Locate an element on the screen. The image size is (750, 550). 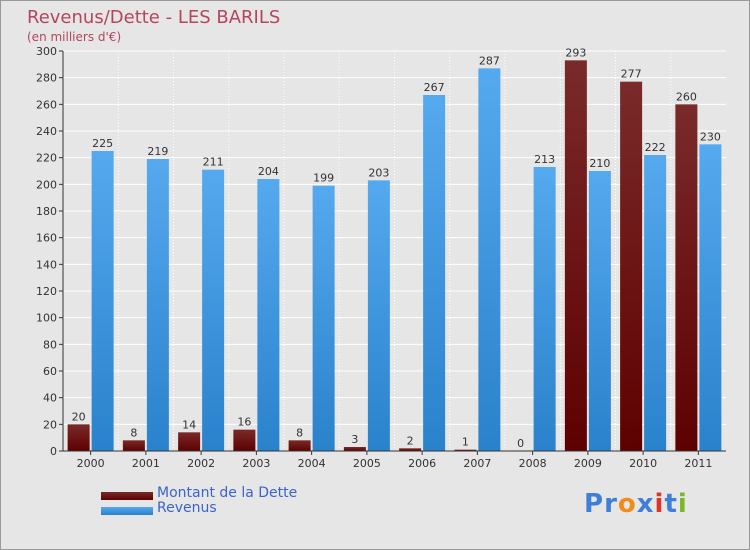
bar-revenue-value-label: 210 is located at coordinates (599, 163).